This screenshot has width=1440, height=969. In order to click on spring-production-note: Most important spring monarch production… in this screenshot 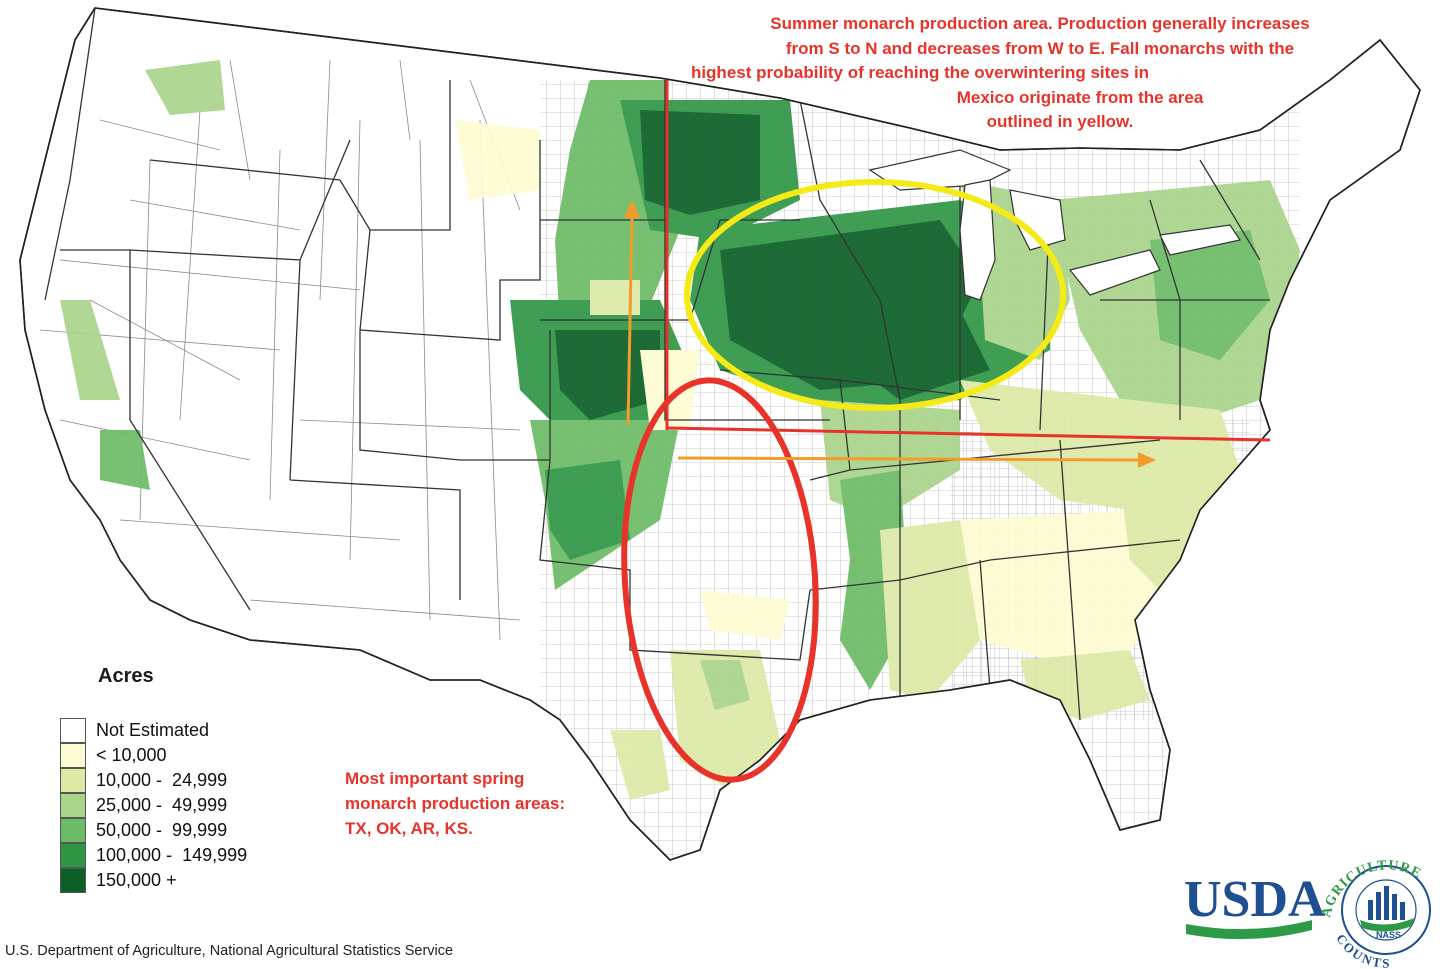, I will do `click(495, 803)`.